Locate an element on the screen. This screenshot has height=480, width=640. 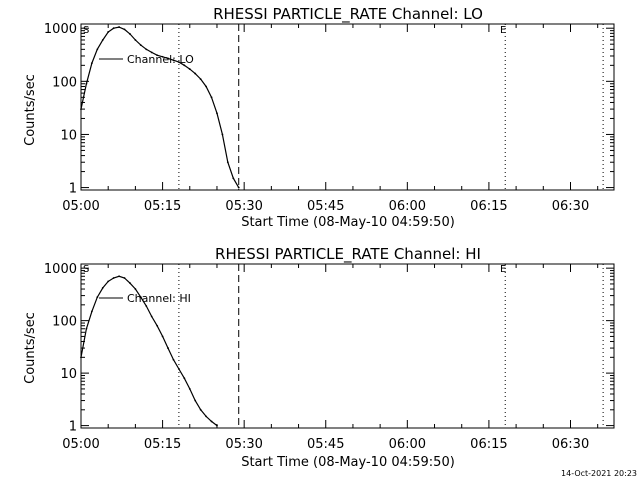
x-tick-label-hi-6: 06:30 is located at coordinates (570, 444).